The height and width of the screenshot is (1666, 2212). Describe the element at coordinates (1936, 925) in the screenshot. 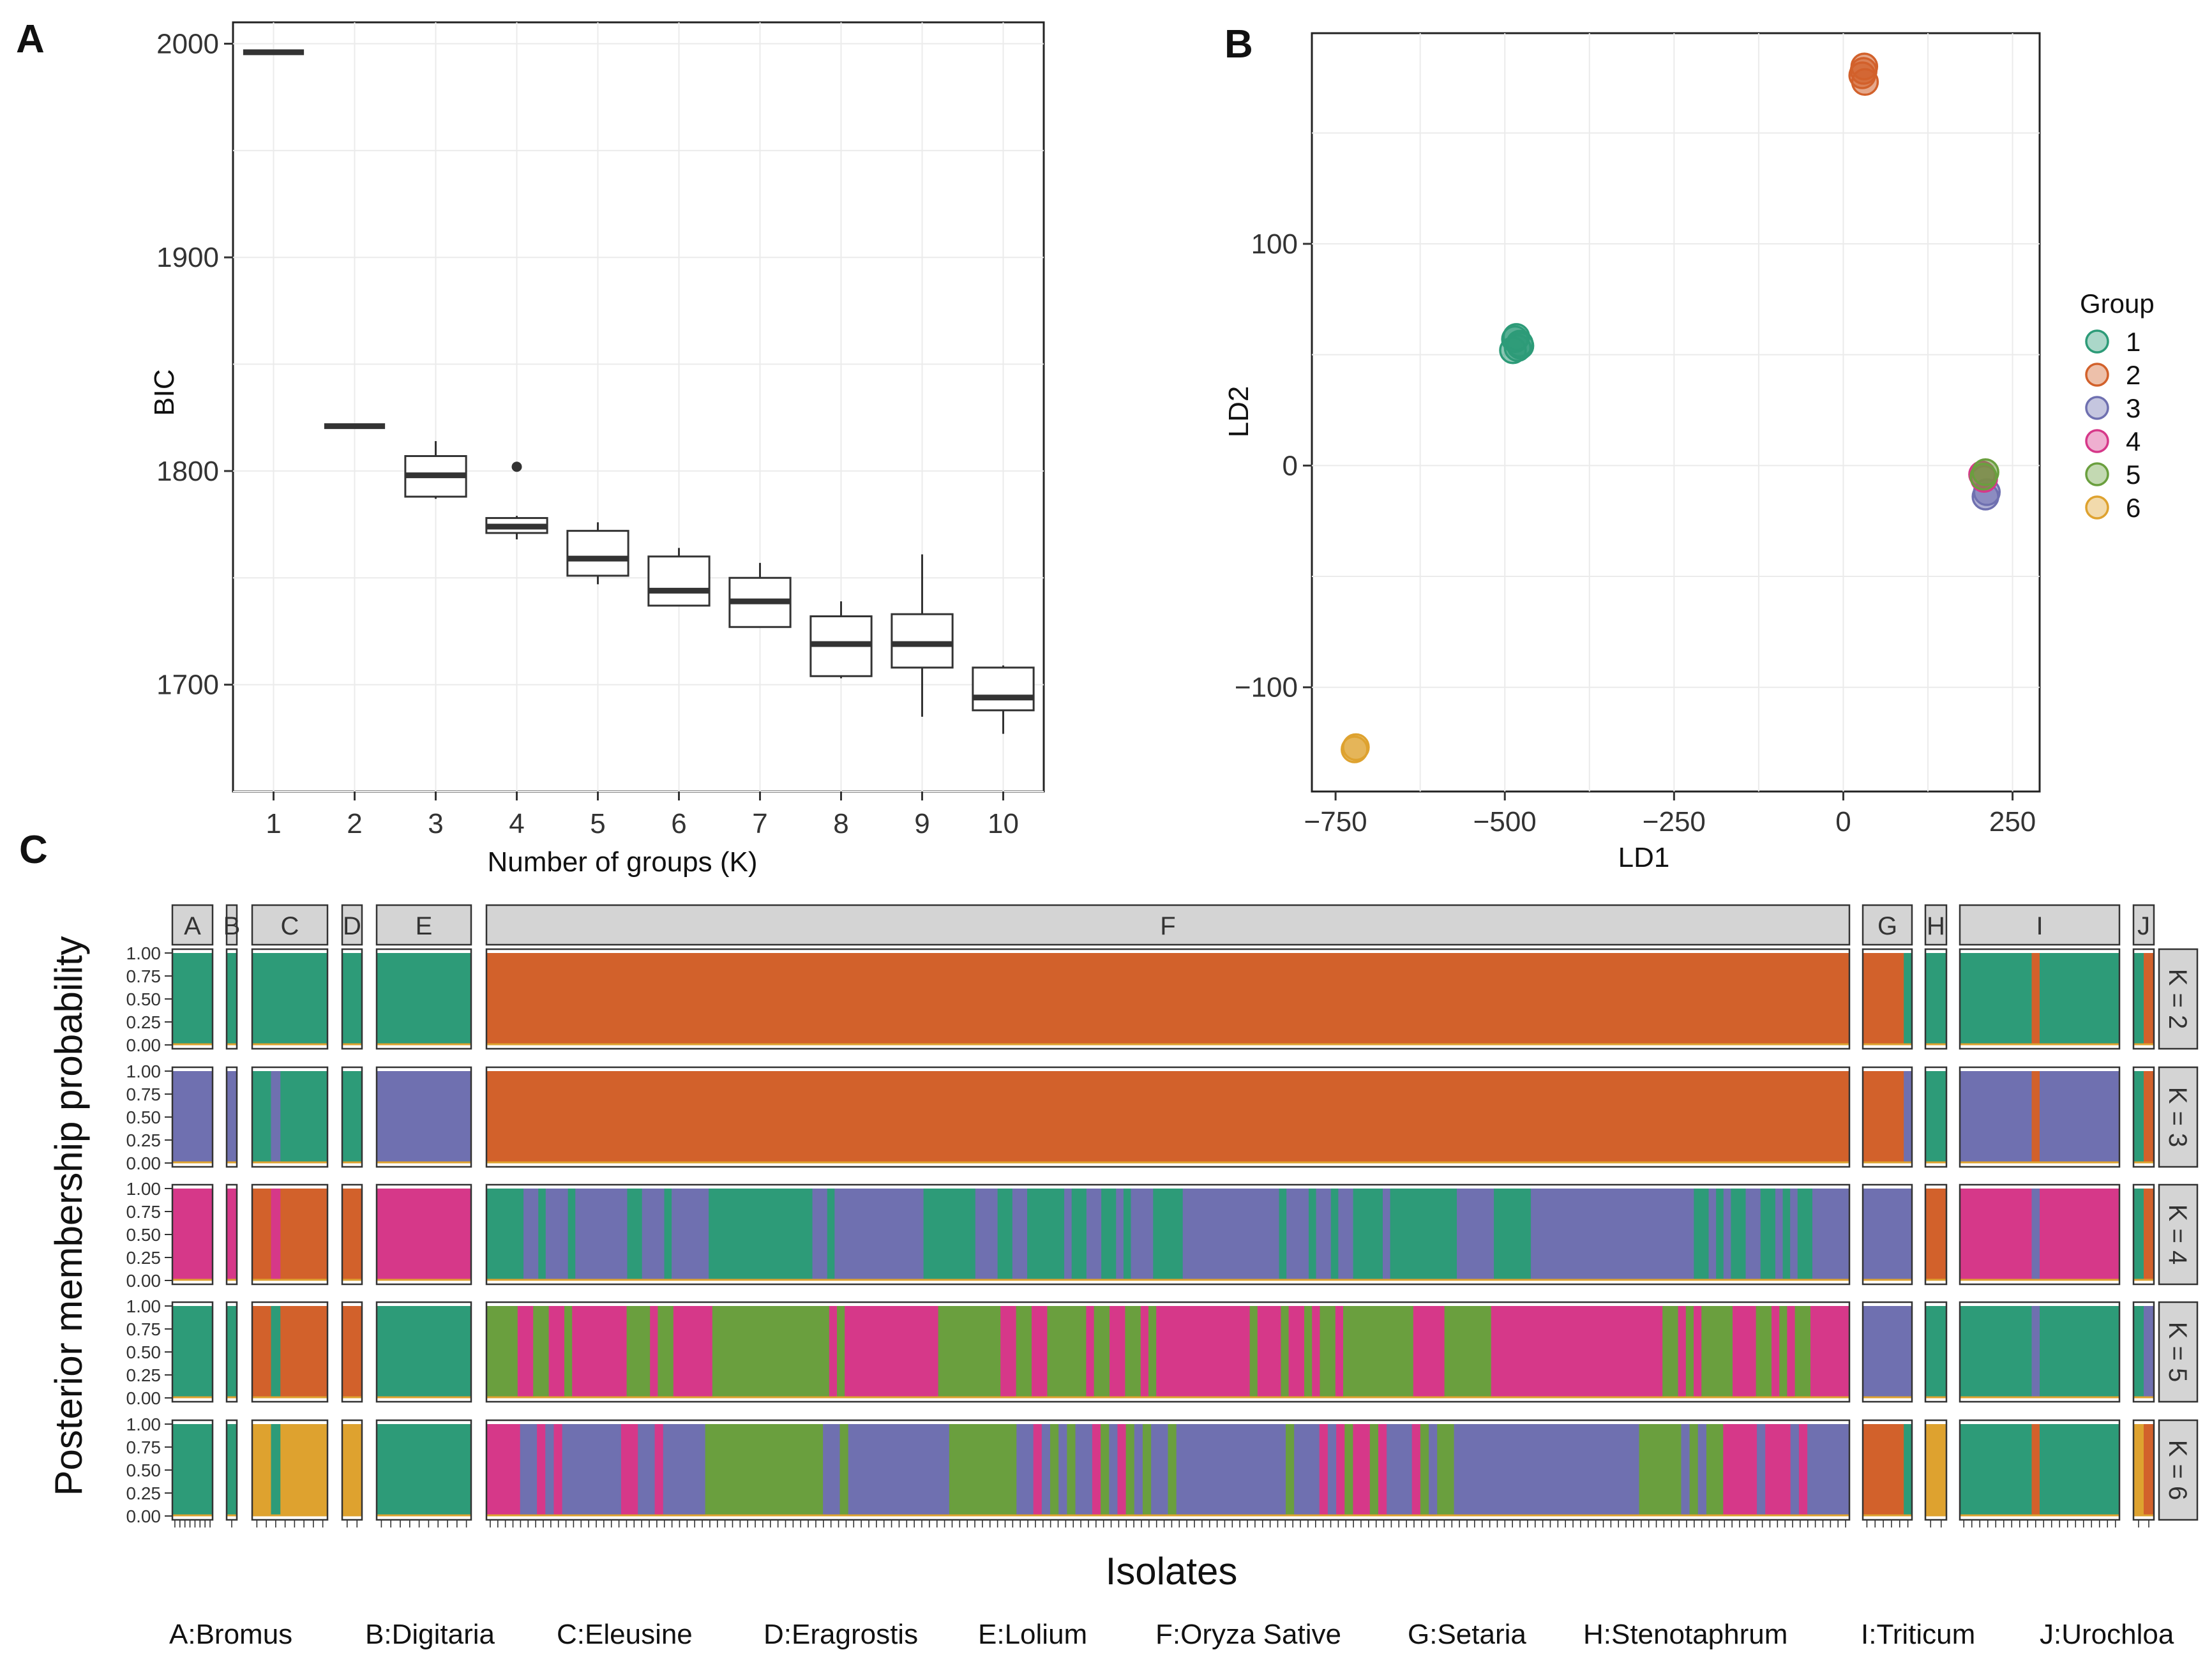

I see `facet-strip-H` at that location.